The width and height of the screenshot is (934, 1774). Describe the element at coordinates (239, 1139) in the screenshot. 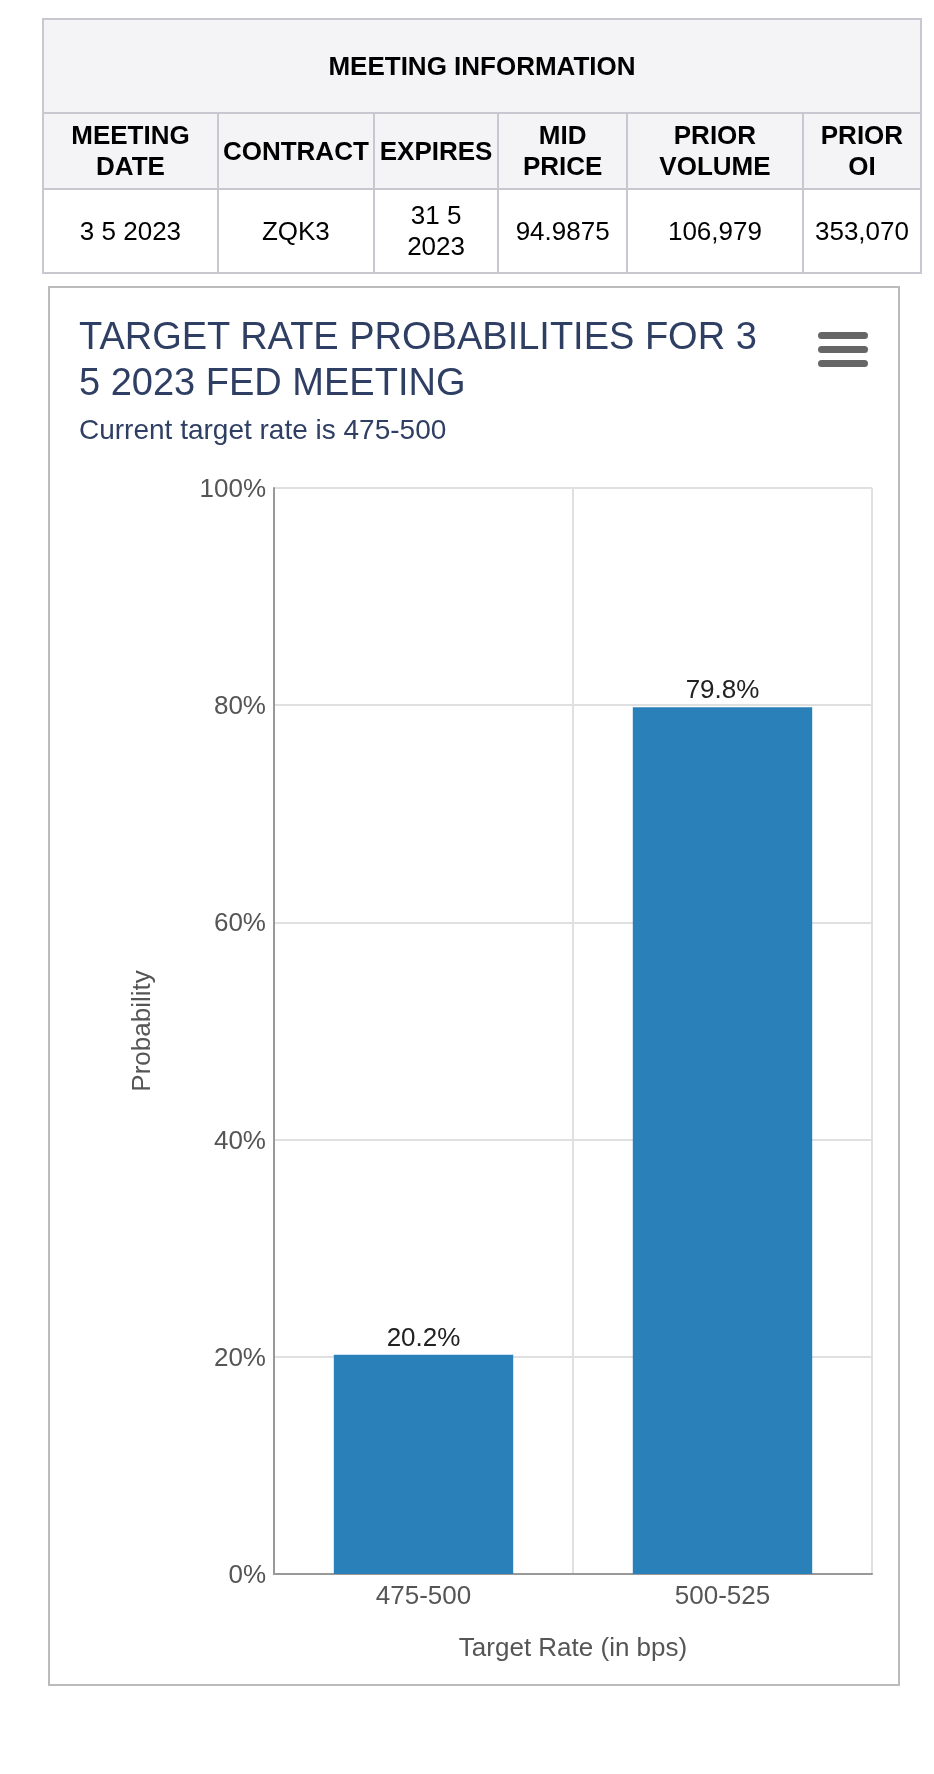

I see `y-tick-label: 40%` at that location.